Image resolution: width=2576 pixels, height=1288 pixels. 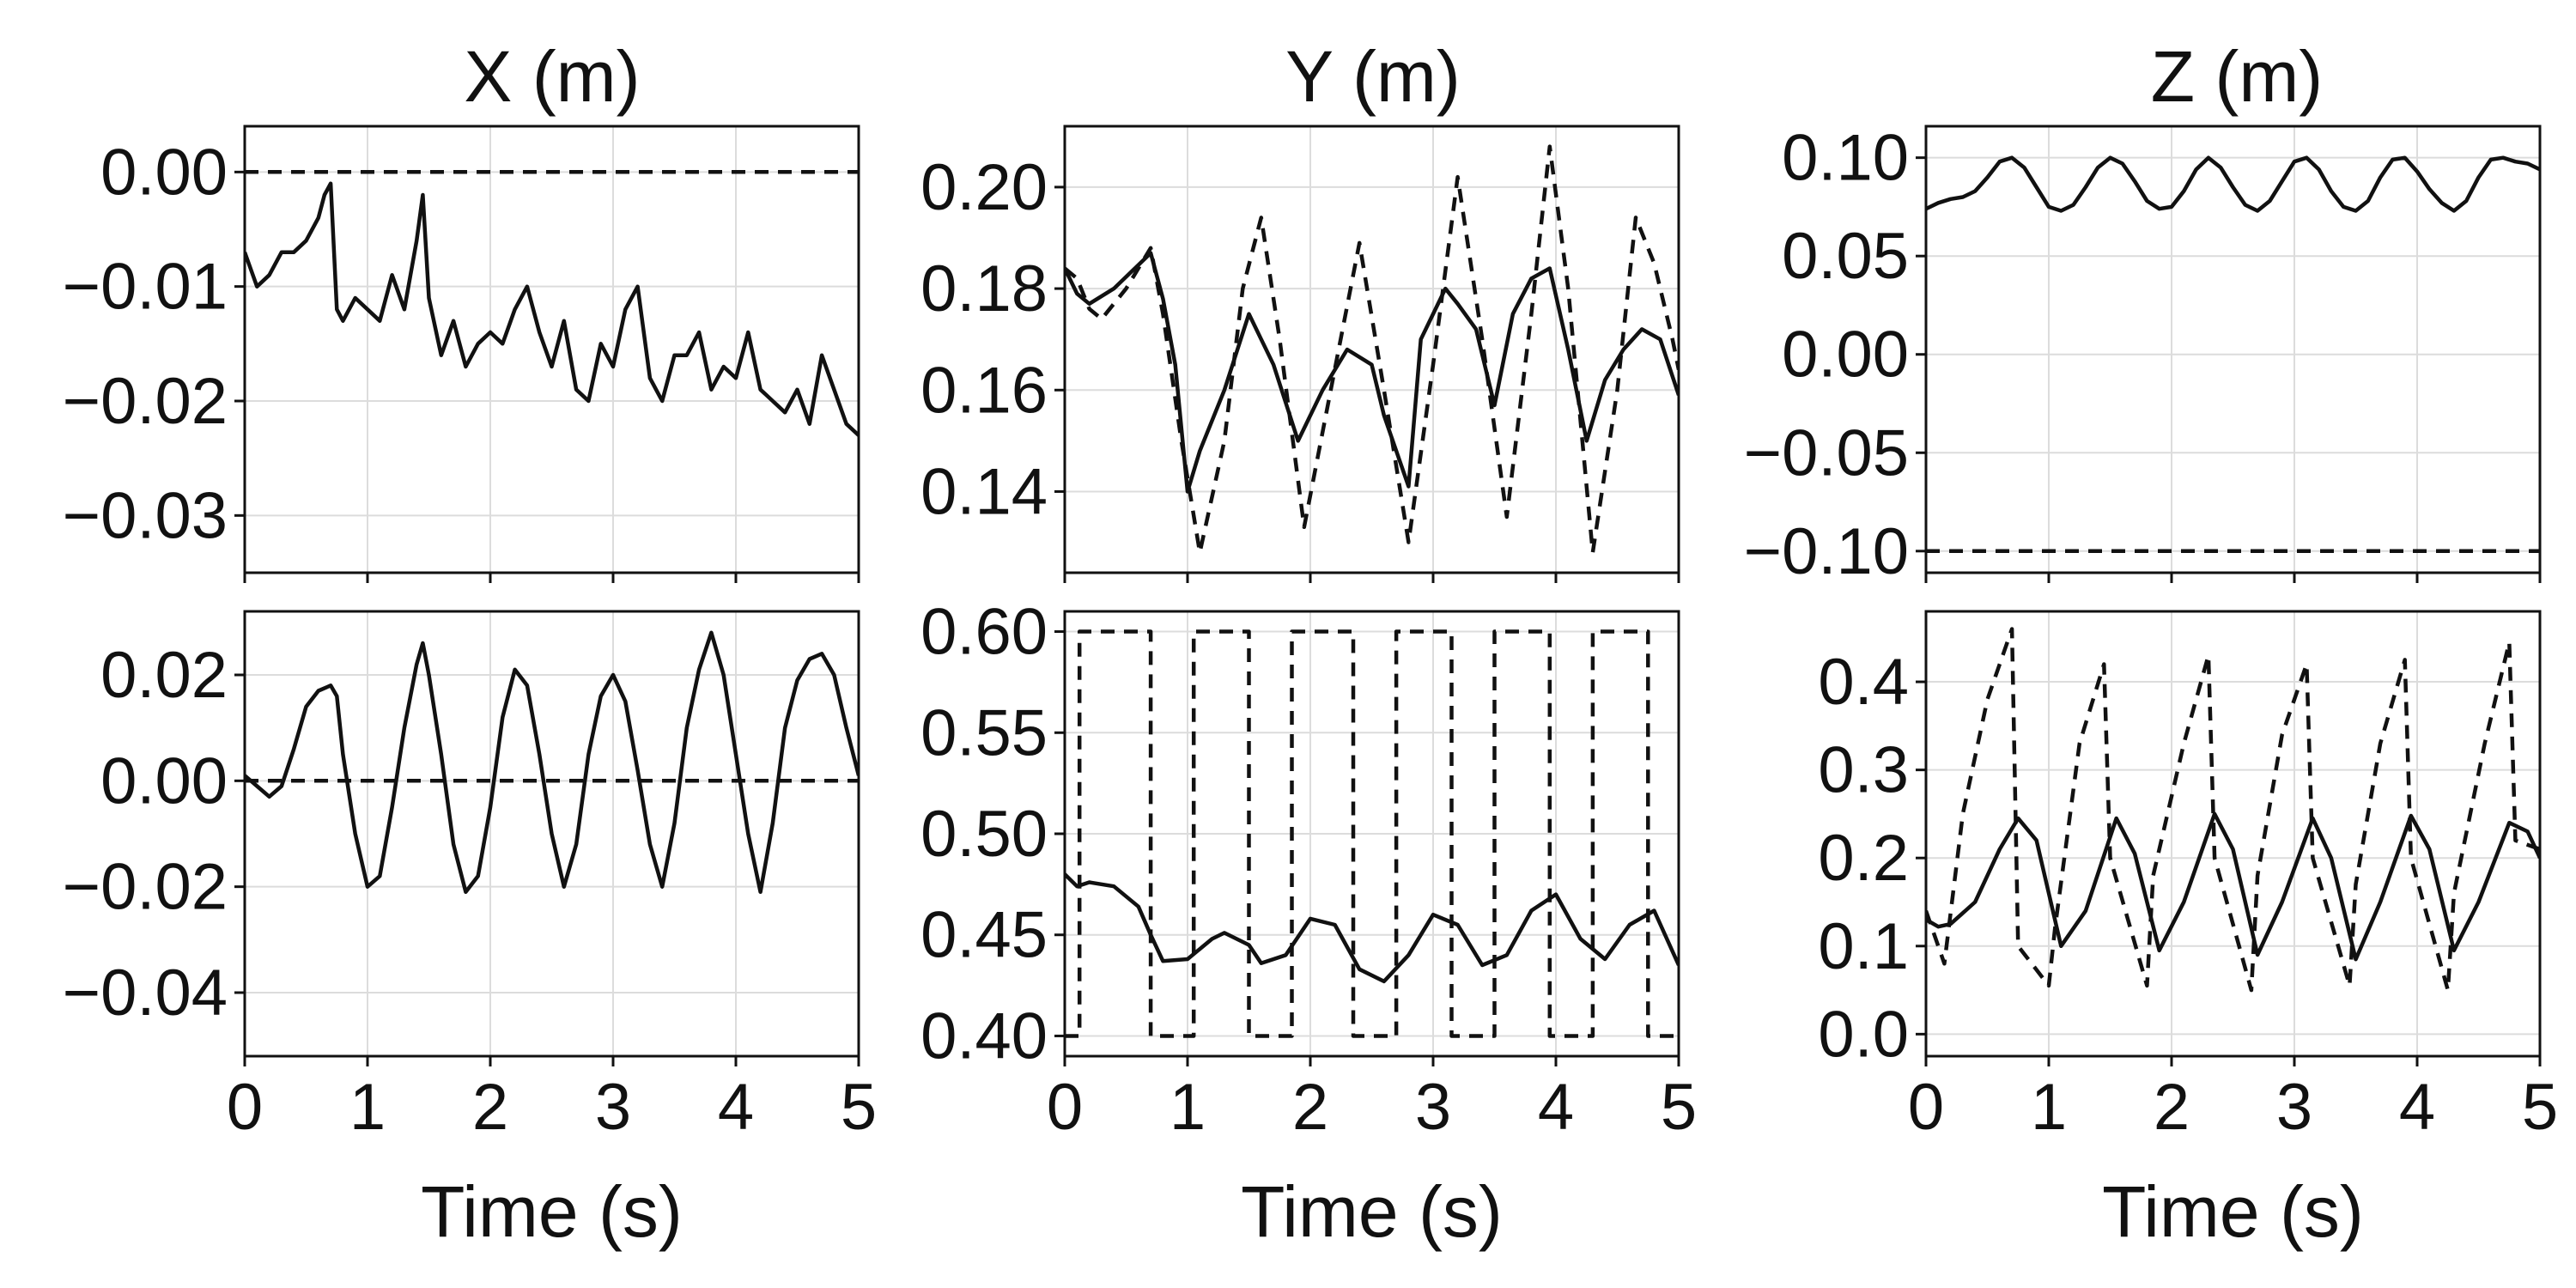 I want to click on y-tick-label: 0.0, so click(x=1864, y=1034).